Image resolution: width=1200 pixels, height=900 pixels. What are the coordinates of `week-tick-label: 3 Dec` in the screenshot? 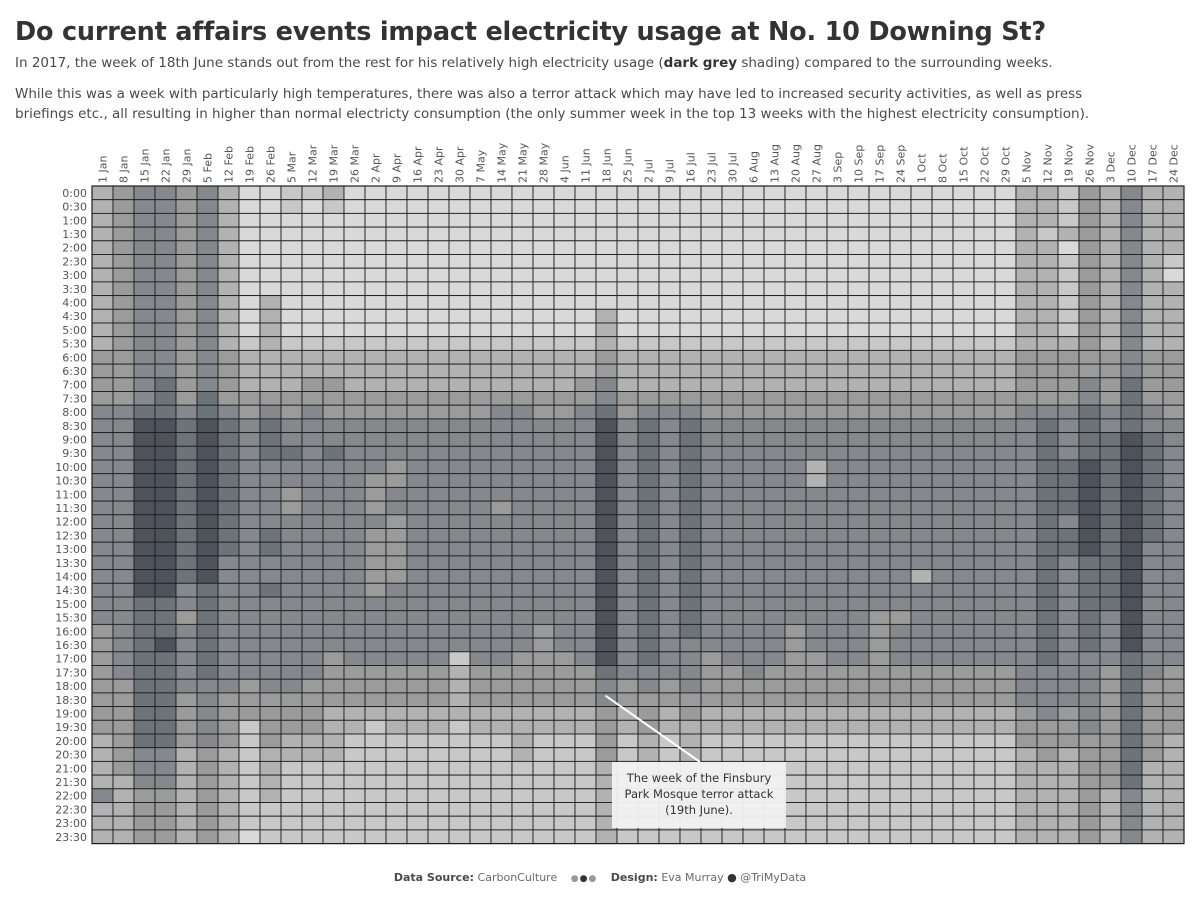 It's located at (1111, 167).